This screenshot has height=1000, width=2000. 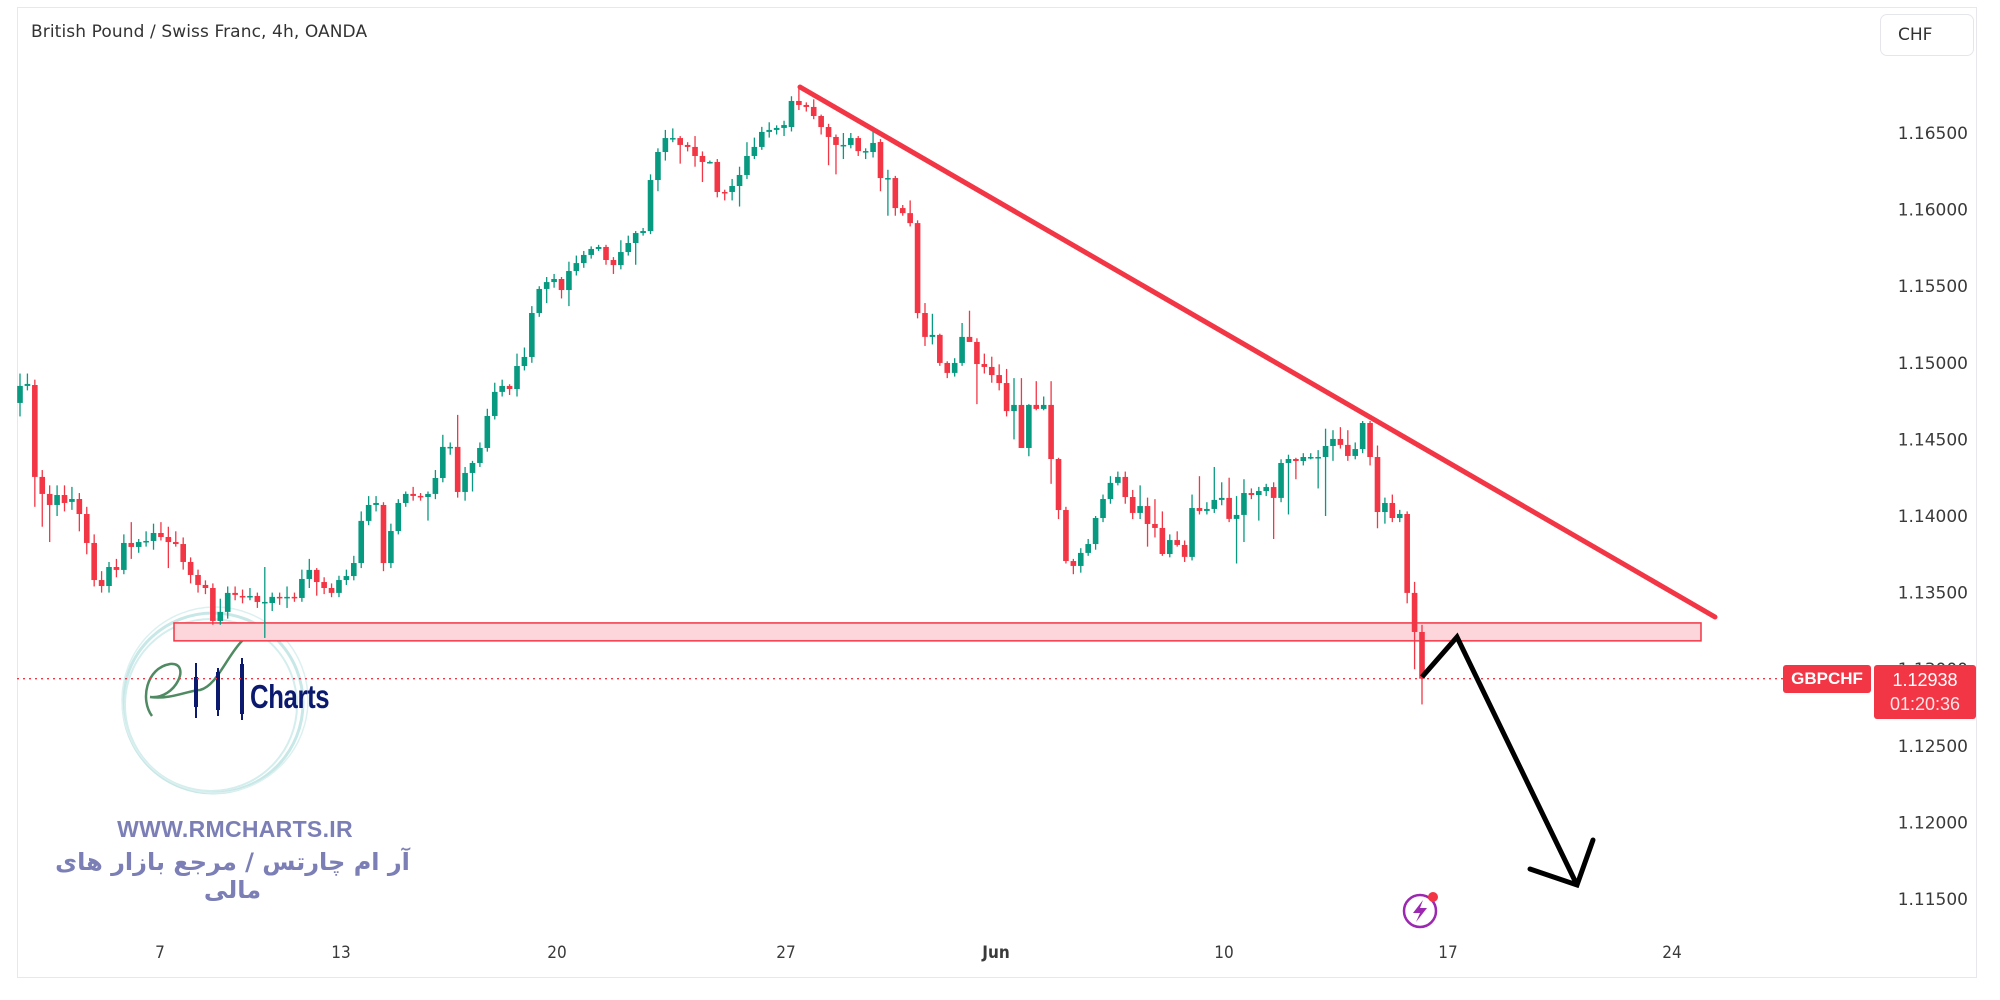 I want to click on forecast-arrow, so click(x=1500, y=759).